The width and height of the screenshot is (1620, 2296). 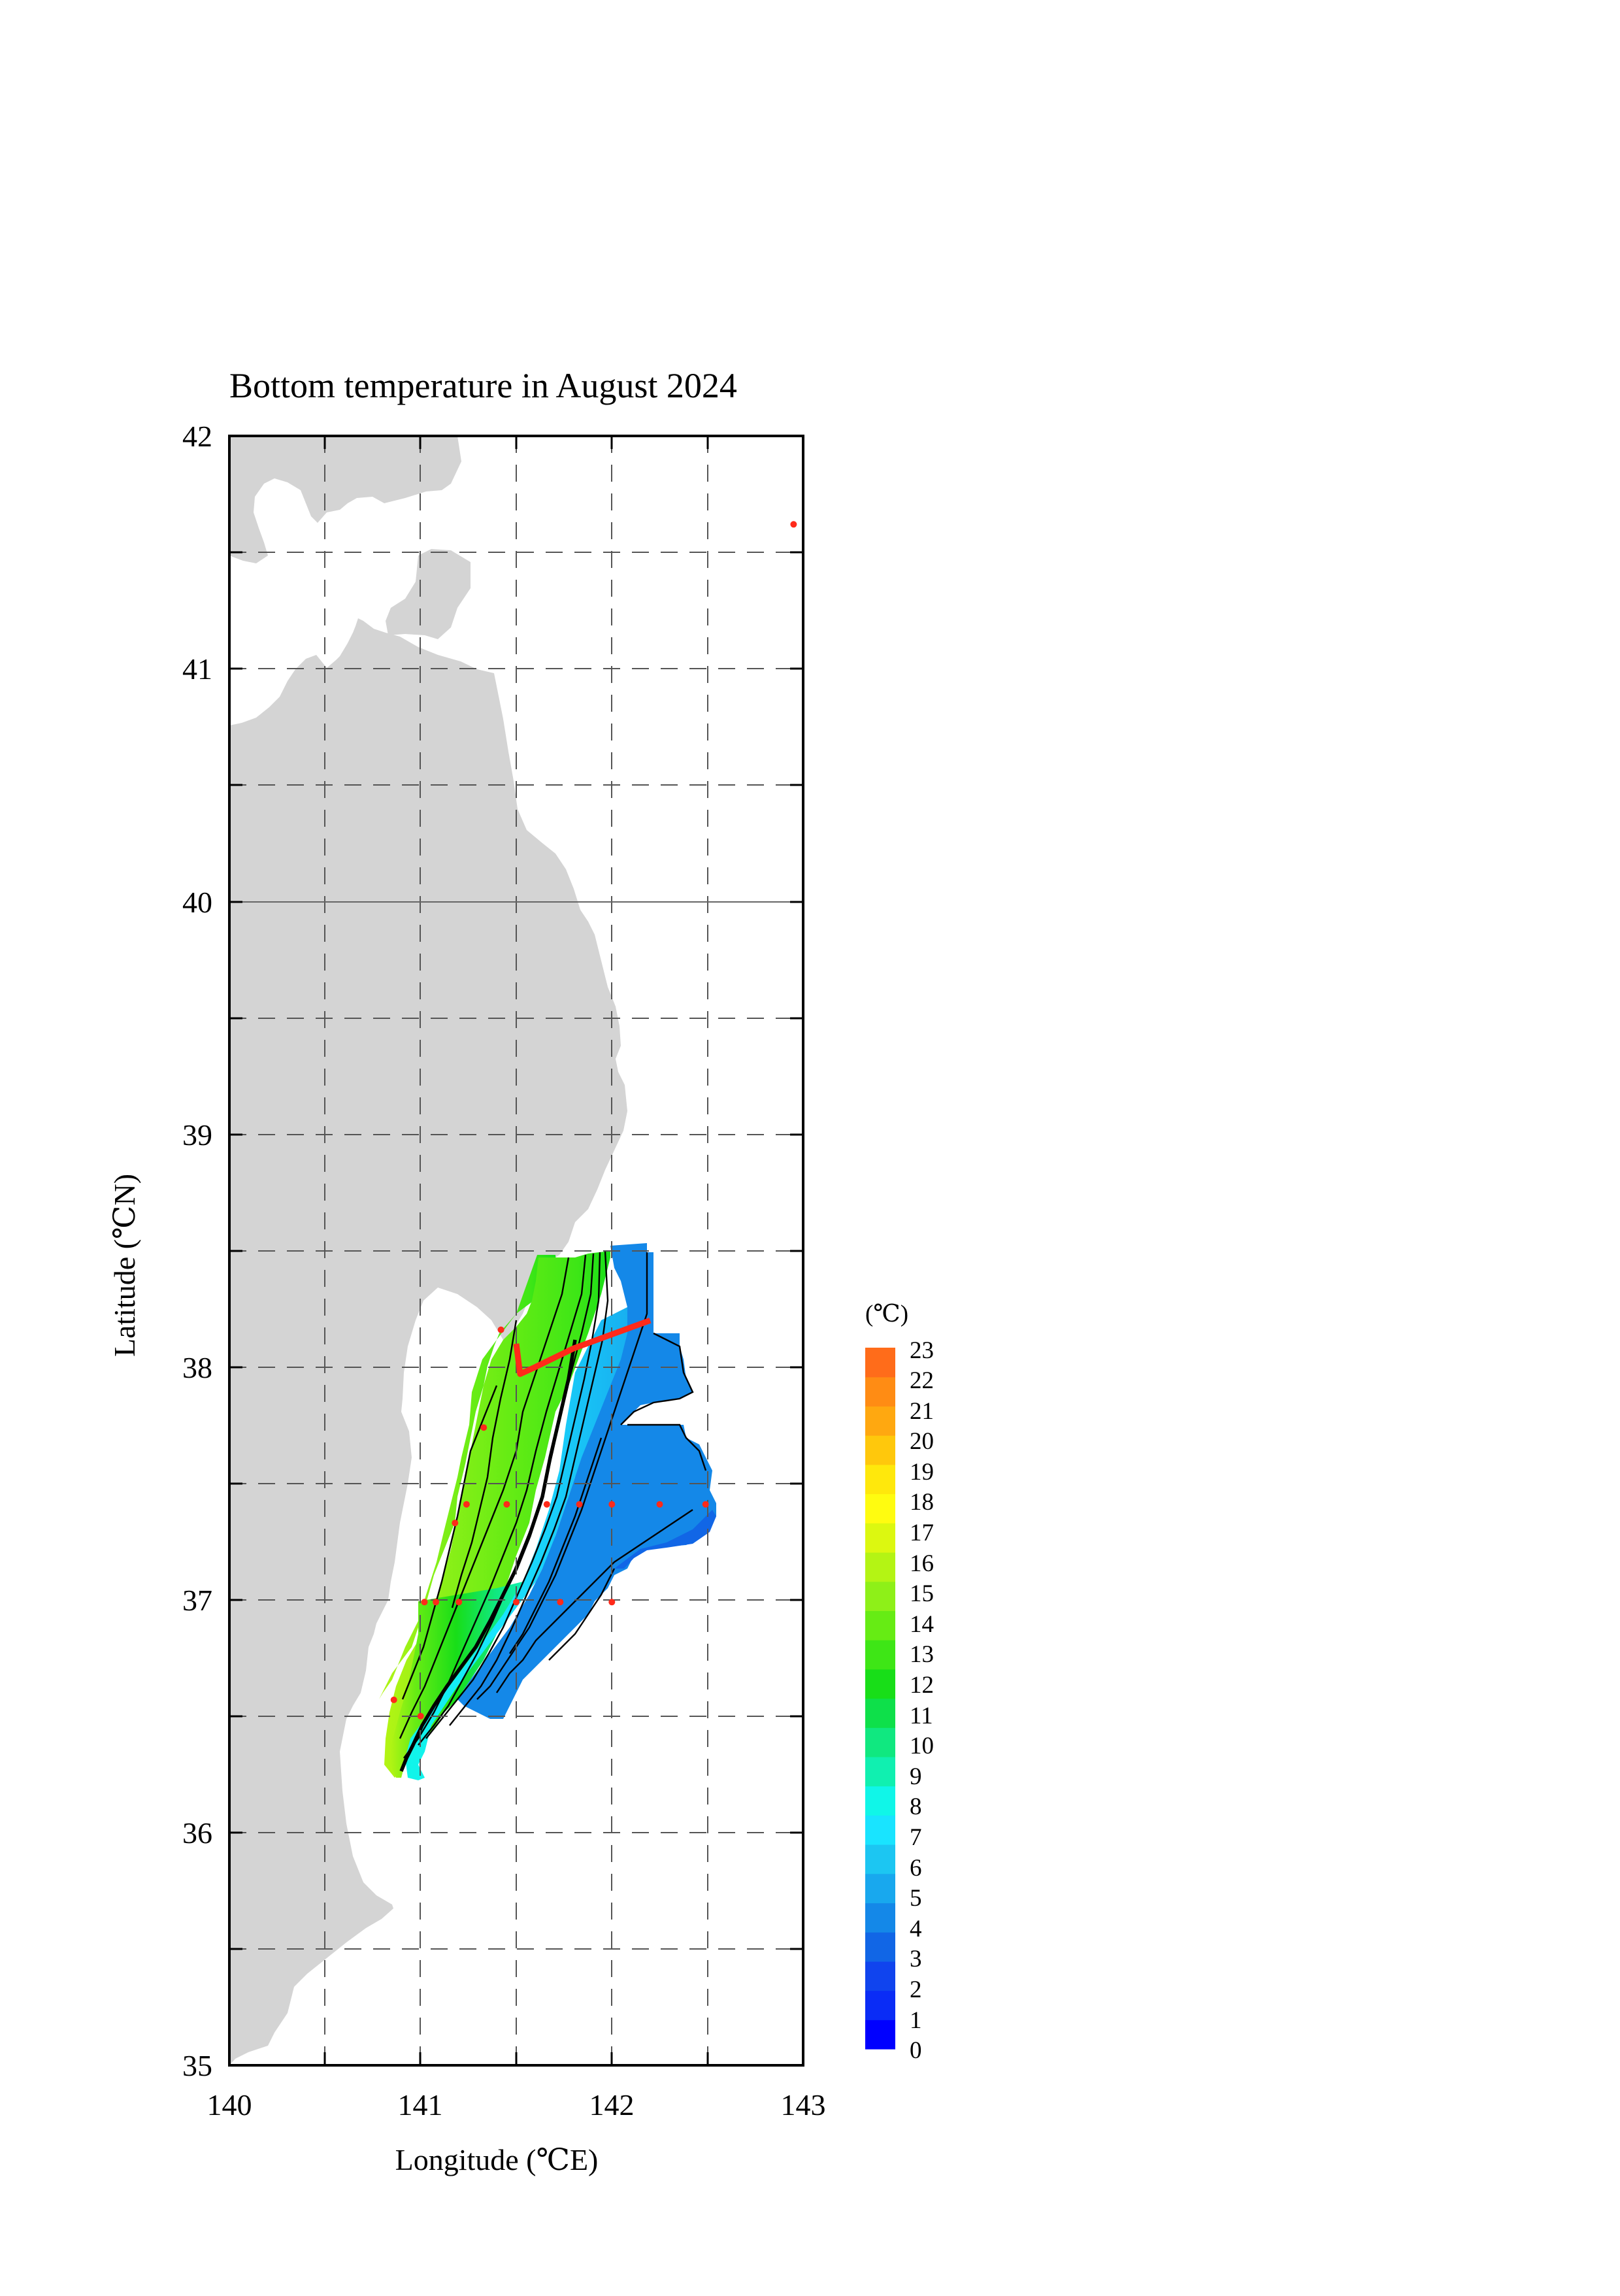 I want to click on colorbar, so click(x=880, y=1699).